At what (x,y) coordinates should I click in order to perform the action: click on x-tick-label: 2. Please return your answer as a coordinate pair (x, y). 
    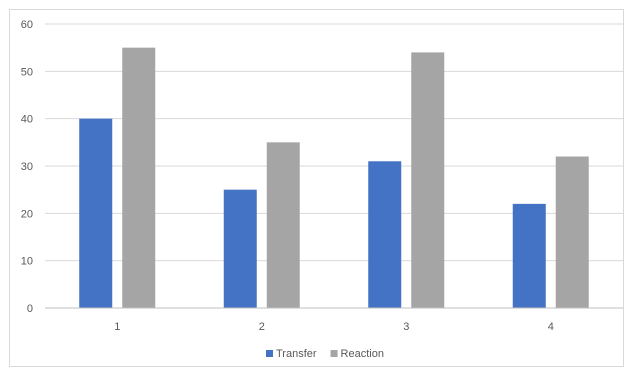
    Looking at the image, I should click on (262, 327).